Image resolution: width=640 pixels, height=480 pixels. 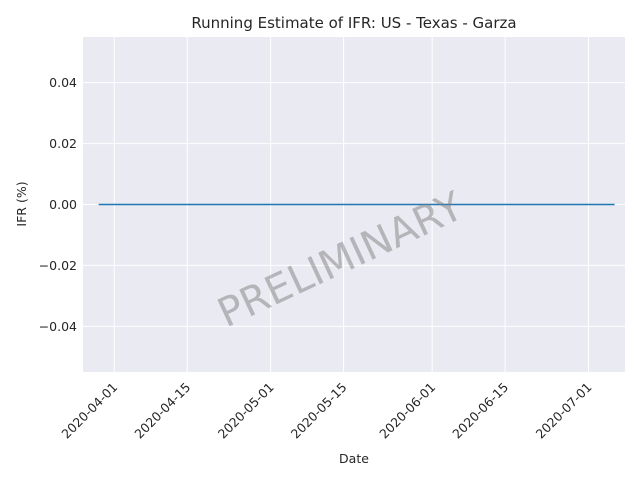 What do you see at coordinates (162, 411) in the screenshot?
I see `x-tick-label: 2020-04-15` at bounding box center [162, 411].